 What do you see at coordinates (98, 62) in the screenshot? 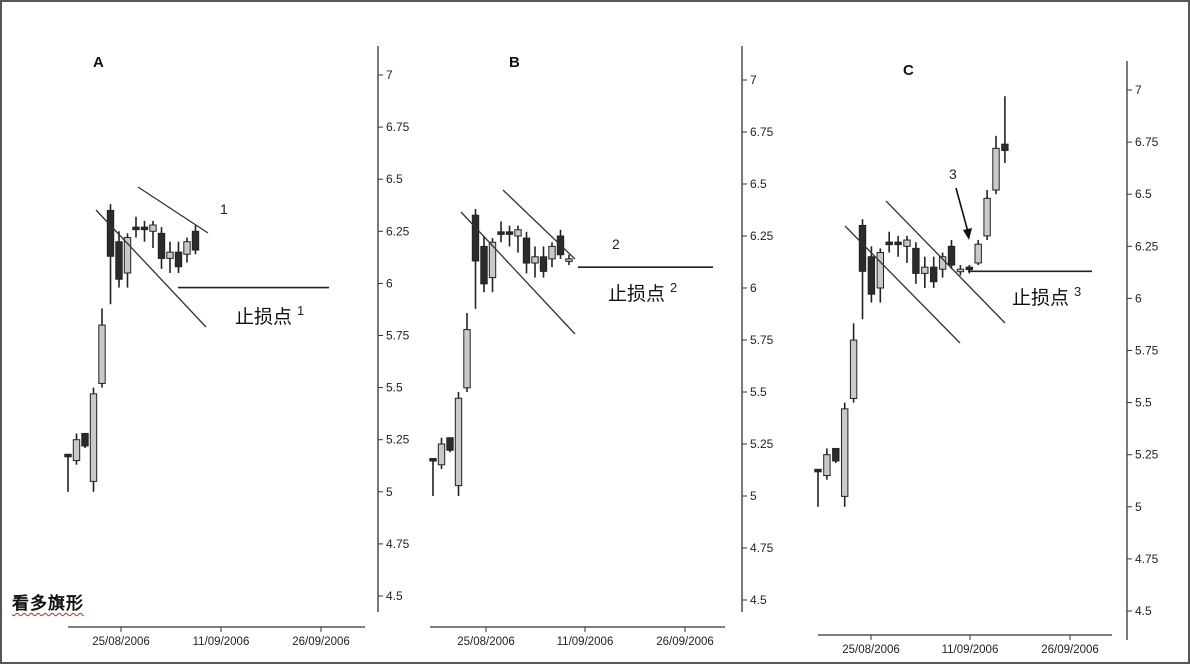
I see `panel-label: A` at bounding box center [98, 62].